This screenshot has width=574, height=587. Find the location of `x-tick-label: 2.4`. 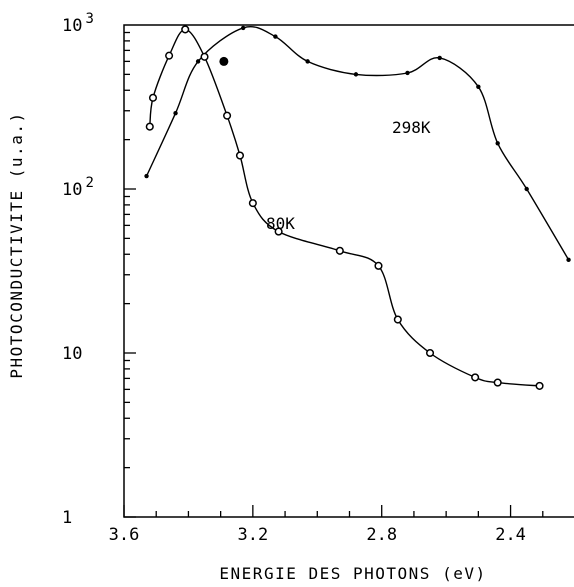

x-tick-label: 2.4 is located at coordinates (510, 535).